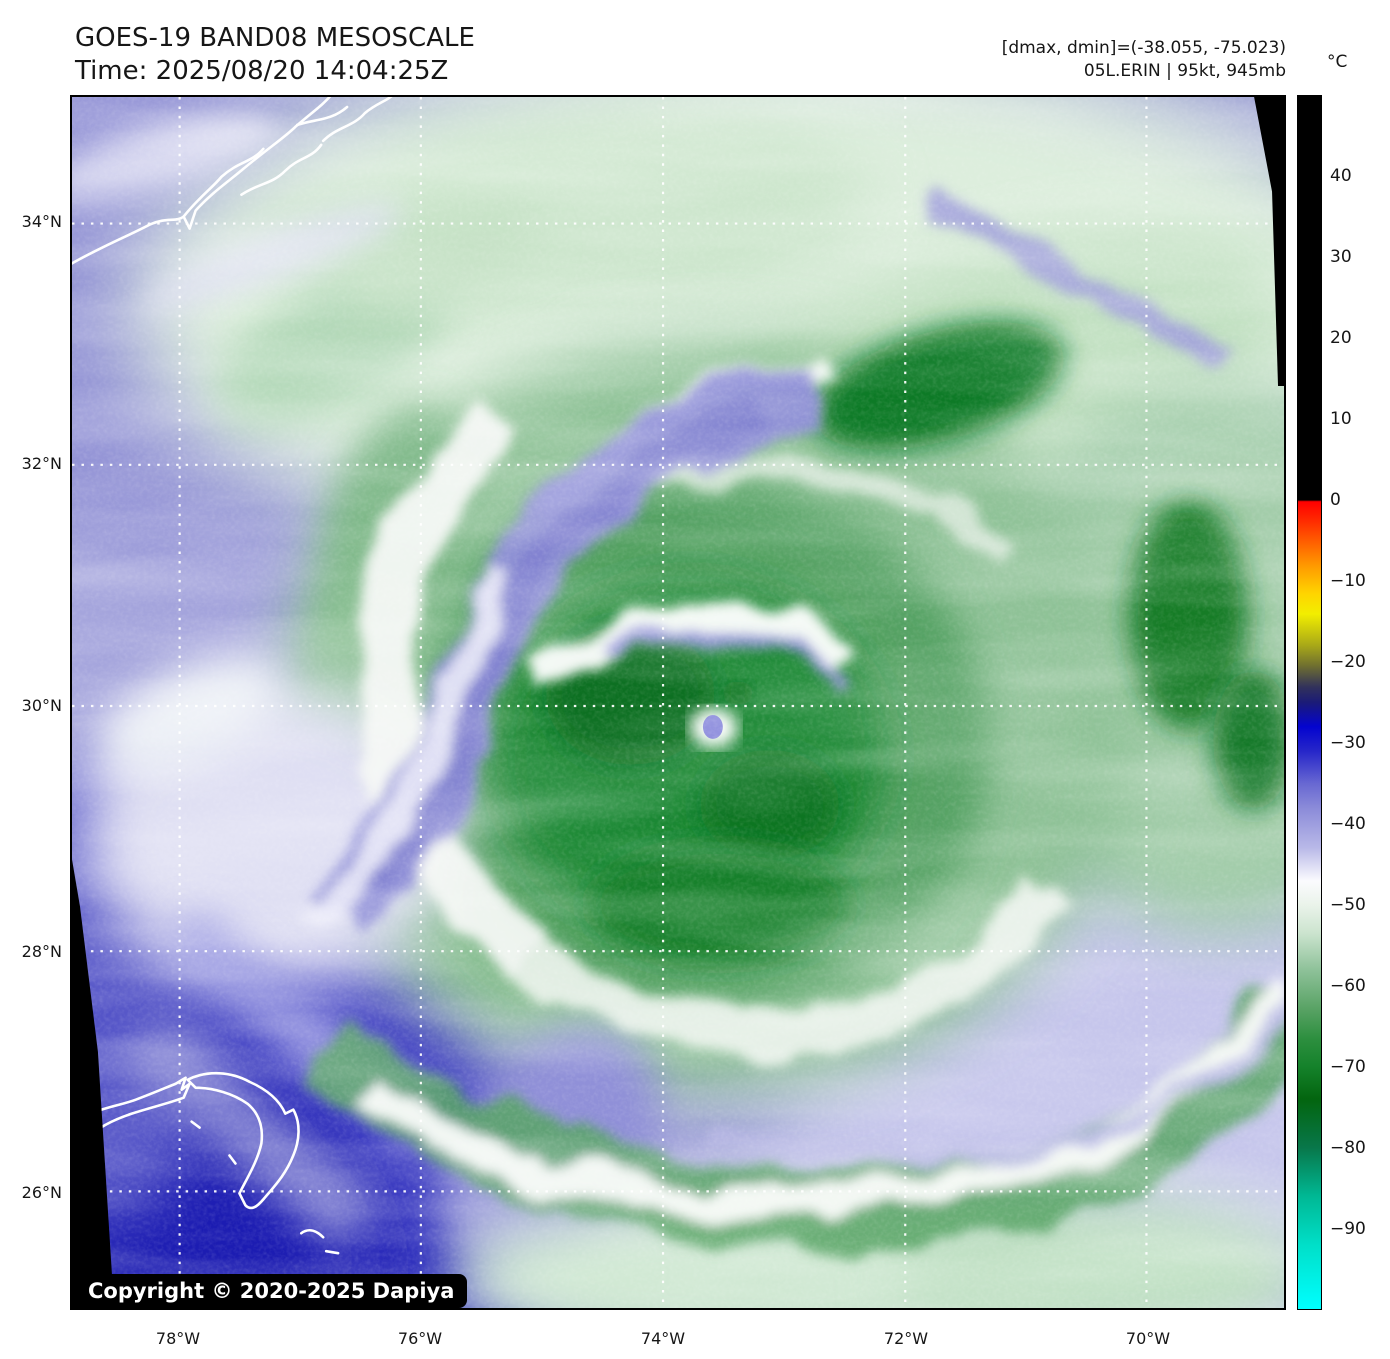  What do you see at coordinates (1348, 986) in the screenshot?
I see `colorbar-tick: −60` at bounding box center [1348, 986].